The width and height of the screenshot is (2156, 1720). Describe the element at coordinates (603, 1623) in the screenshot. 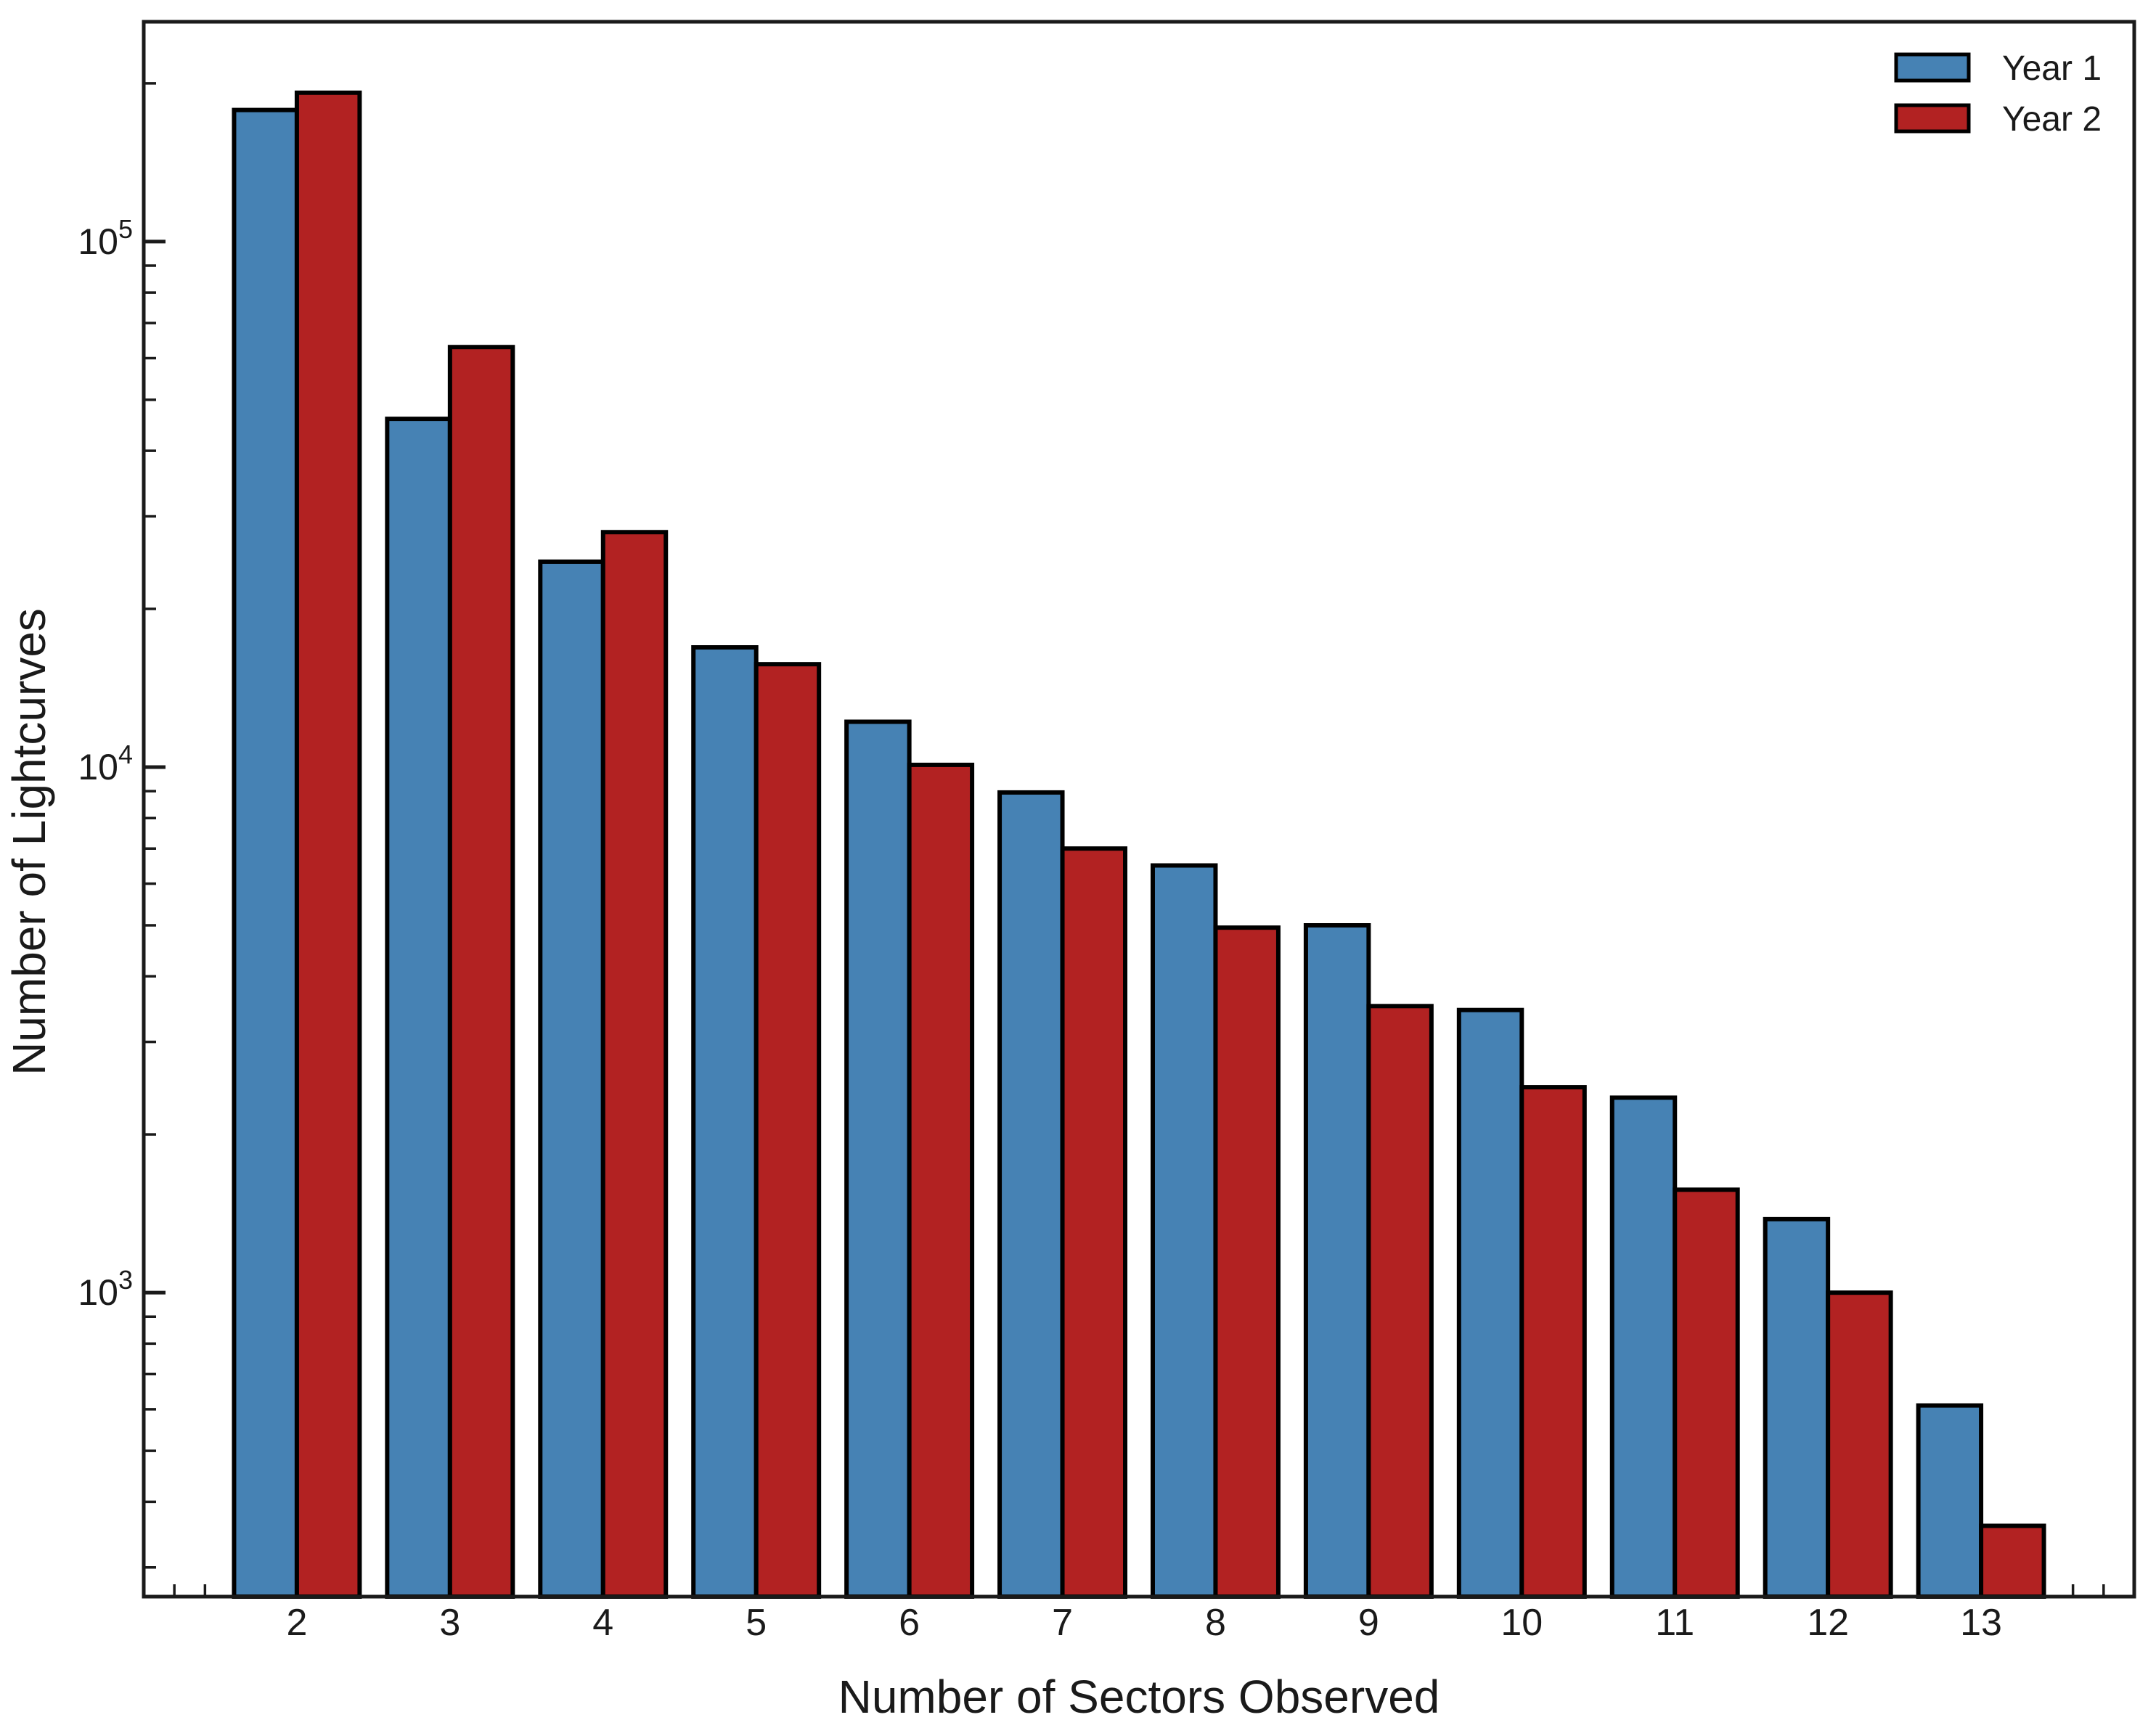

I see `x-tick-label-4: 4` at that location.